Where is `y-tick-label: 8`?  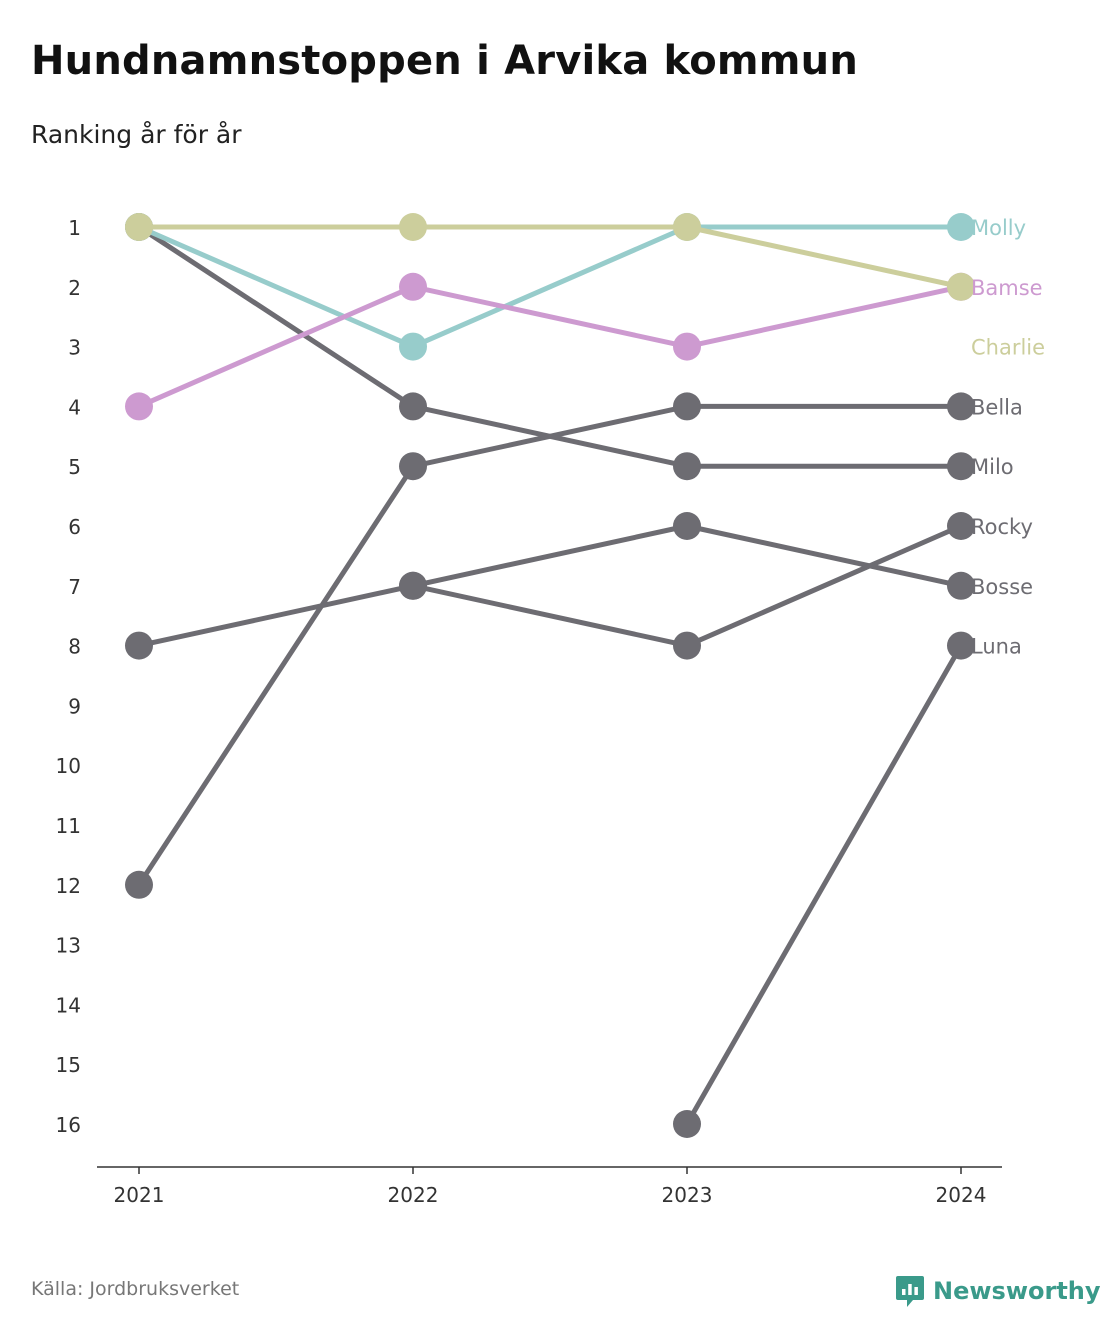
y-tick-label: 8 is located at coordinates (74, 647).